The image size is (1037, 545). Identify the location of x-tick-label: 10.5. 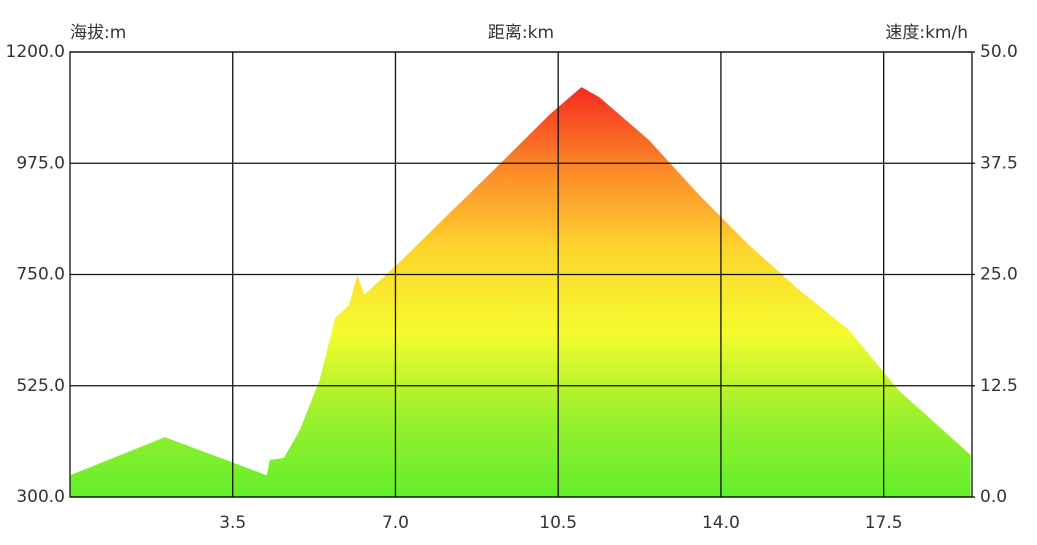
(558, 523).